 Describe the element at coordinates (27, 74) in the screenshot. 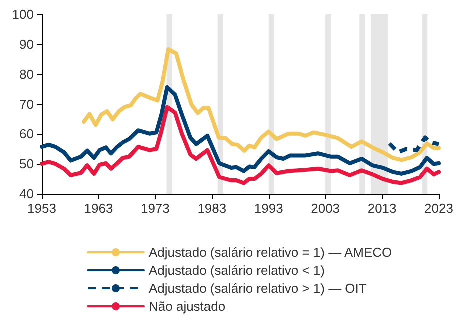

I see `y-tick-label: 80` at that location.